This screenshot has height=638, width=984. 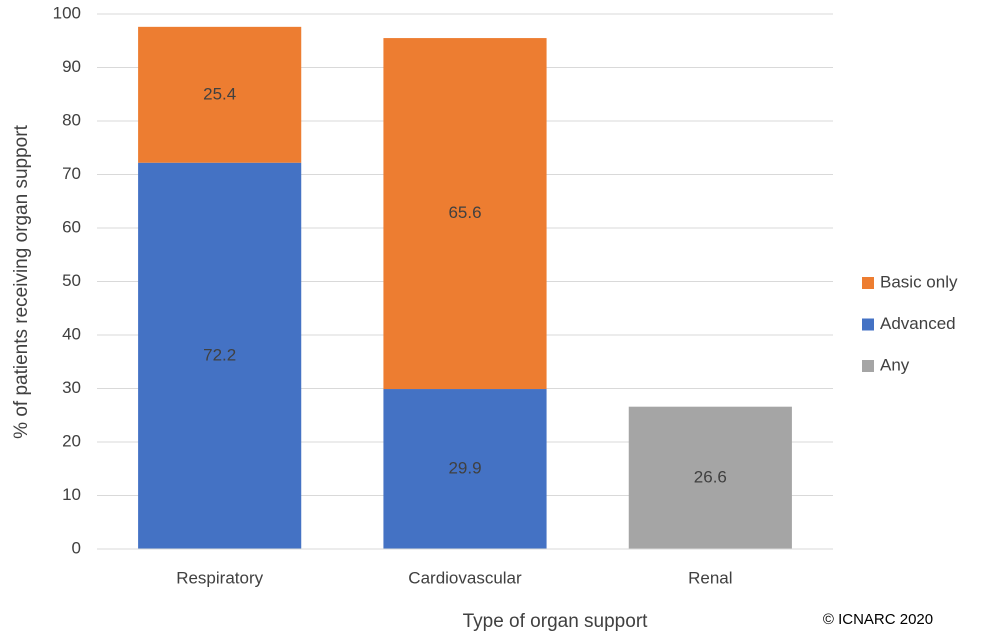 What do you see at coordinates (76, 547) in the screenshot?
I see `y-tick-label: 0` at bounding box center [76, 547].